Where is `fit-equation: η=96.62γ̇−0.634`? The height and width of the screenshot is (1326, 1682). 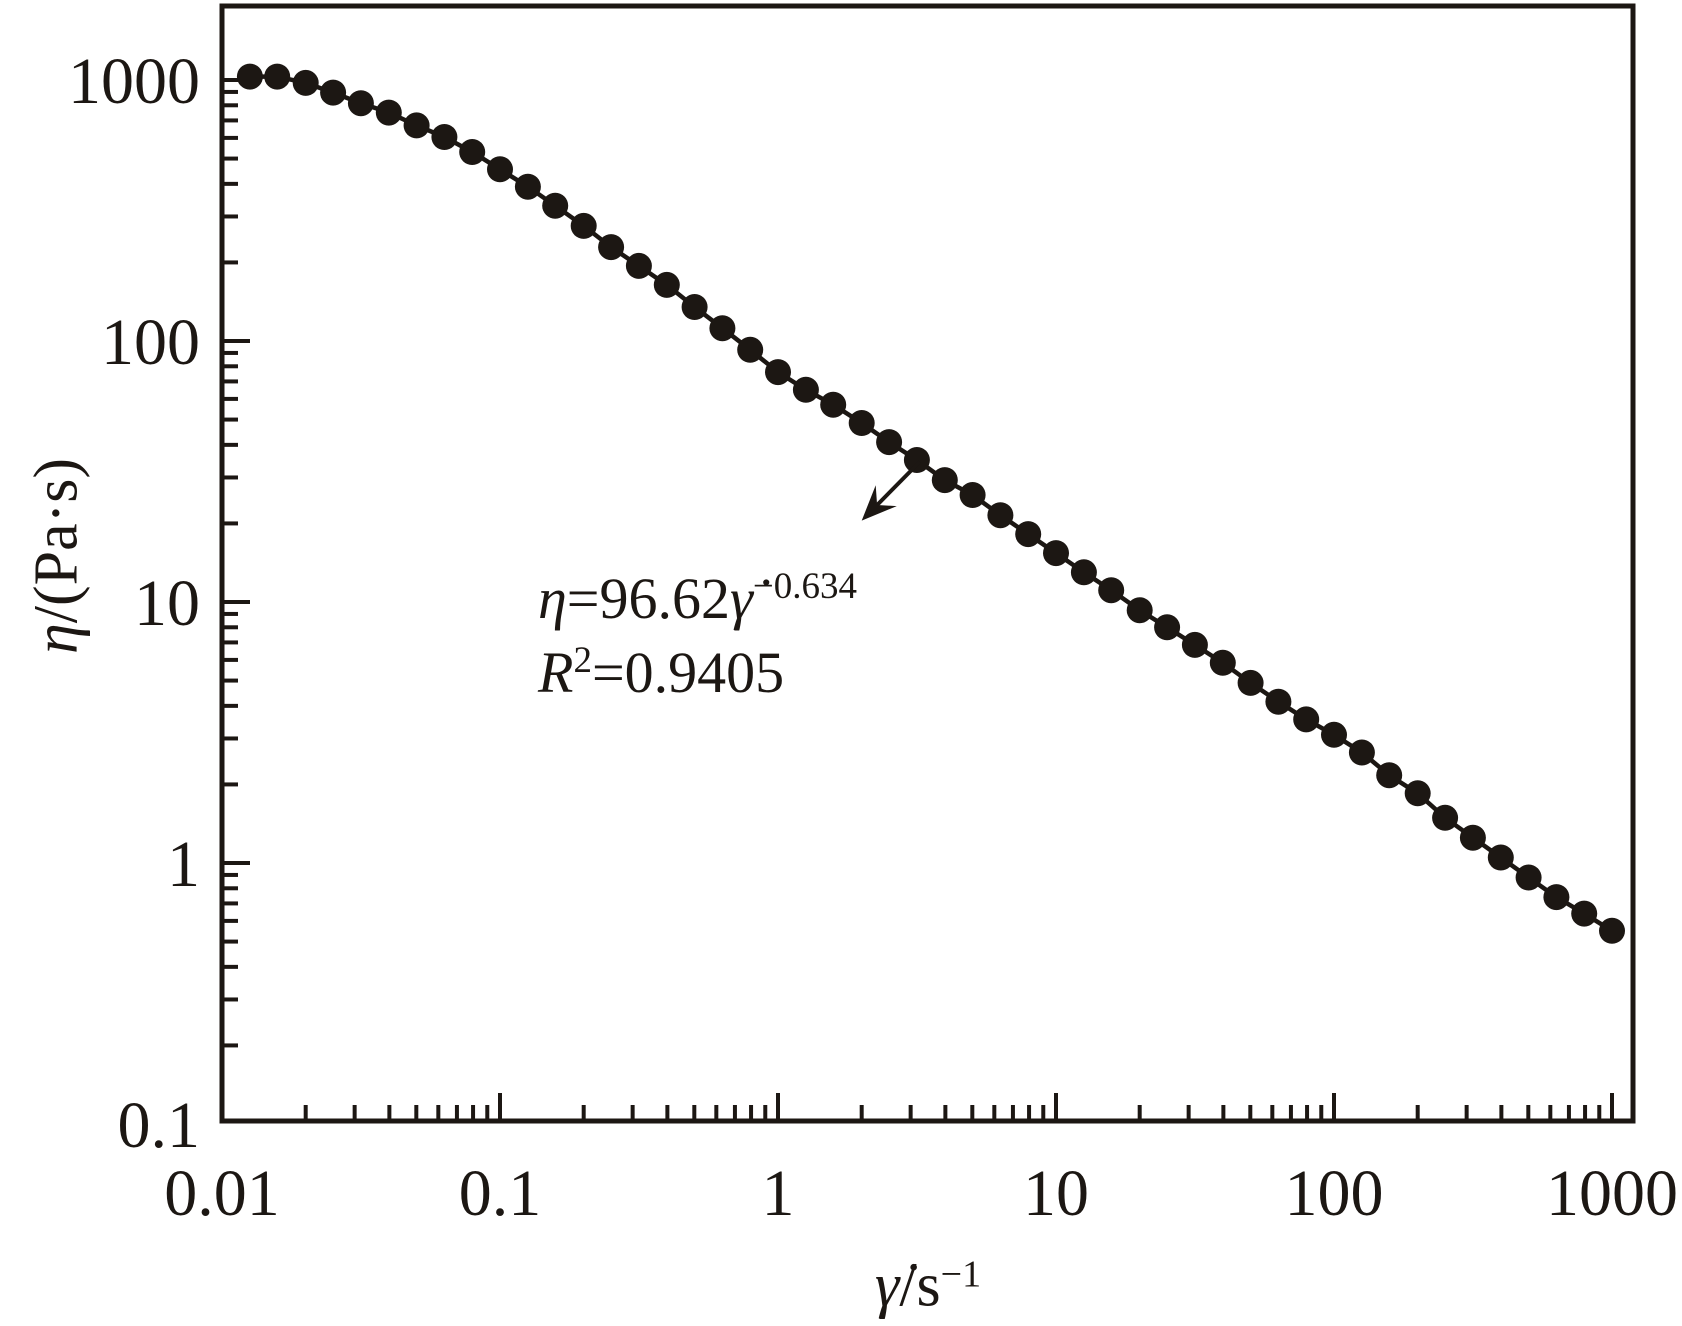 fit-equation: η=96.62γ̇−0.634 is located at coordinates (697, 599).